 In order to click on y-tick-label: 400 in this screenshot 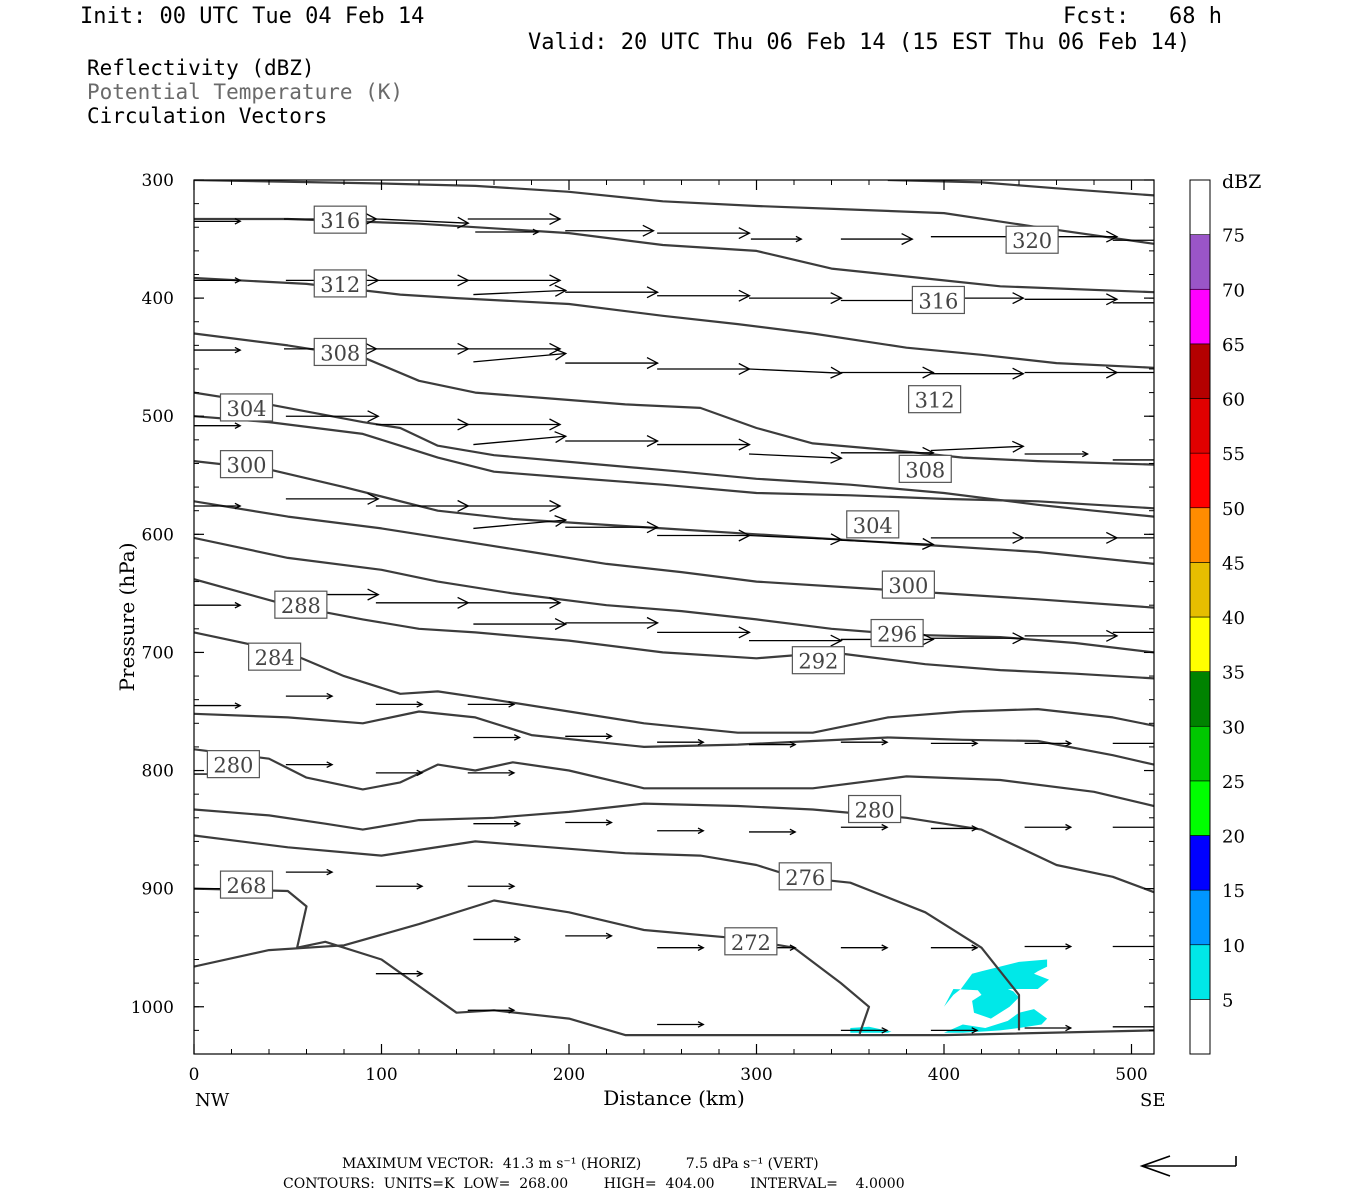, I will do `click(158, 299)`.